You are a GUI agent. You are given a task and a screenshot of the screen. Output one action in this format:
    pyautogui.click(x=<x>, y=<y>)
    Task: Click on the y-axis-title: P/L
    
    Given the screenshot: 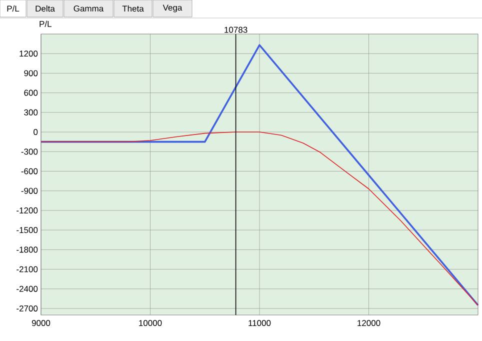 What is the action you would take?
    pyautogui.click(x=46, y=23)
    